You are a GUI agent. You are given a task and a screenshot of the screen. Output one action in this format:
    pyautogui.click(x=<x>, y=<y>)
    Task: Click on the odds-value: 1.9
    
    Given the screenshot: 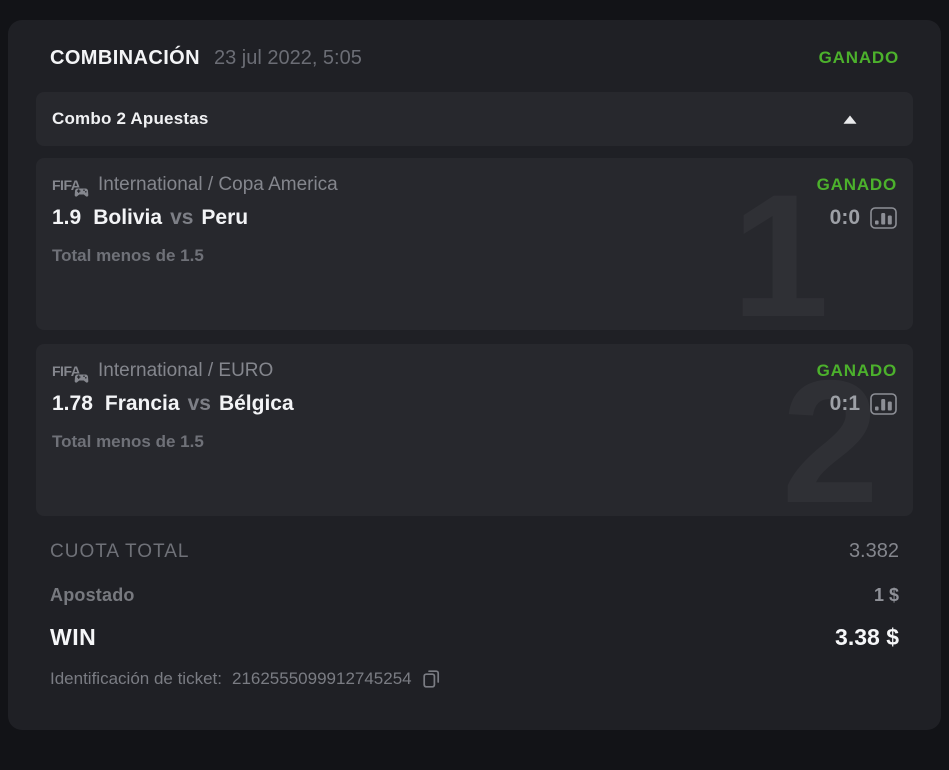 What is the action you would take?
    pyautogui.click(x=67, y=217)
    